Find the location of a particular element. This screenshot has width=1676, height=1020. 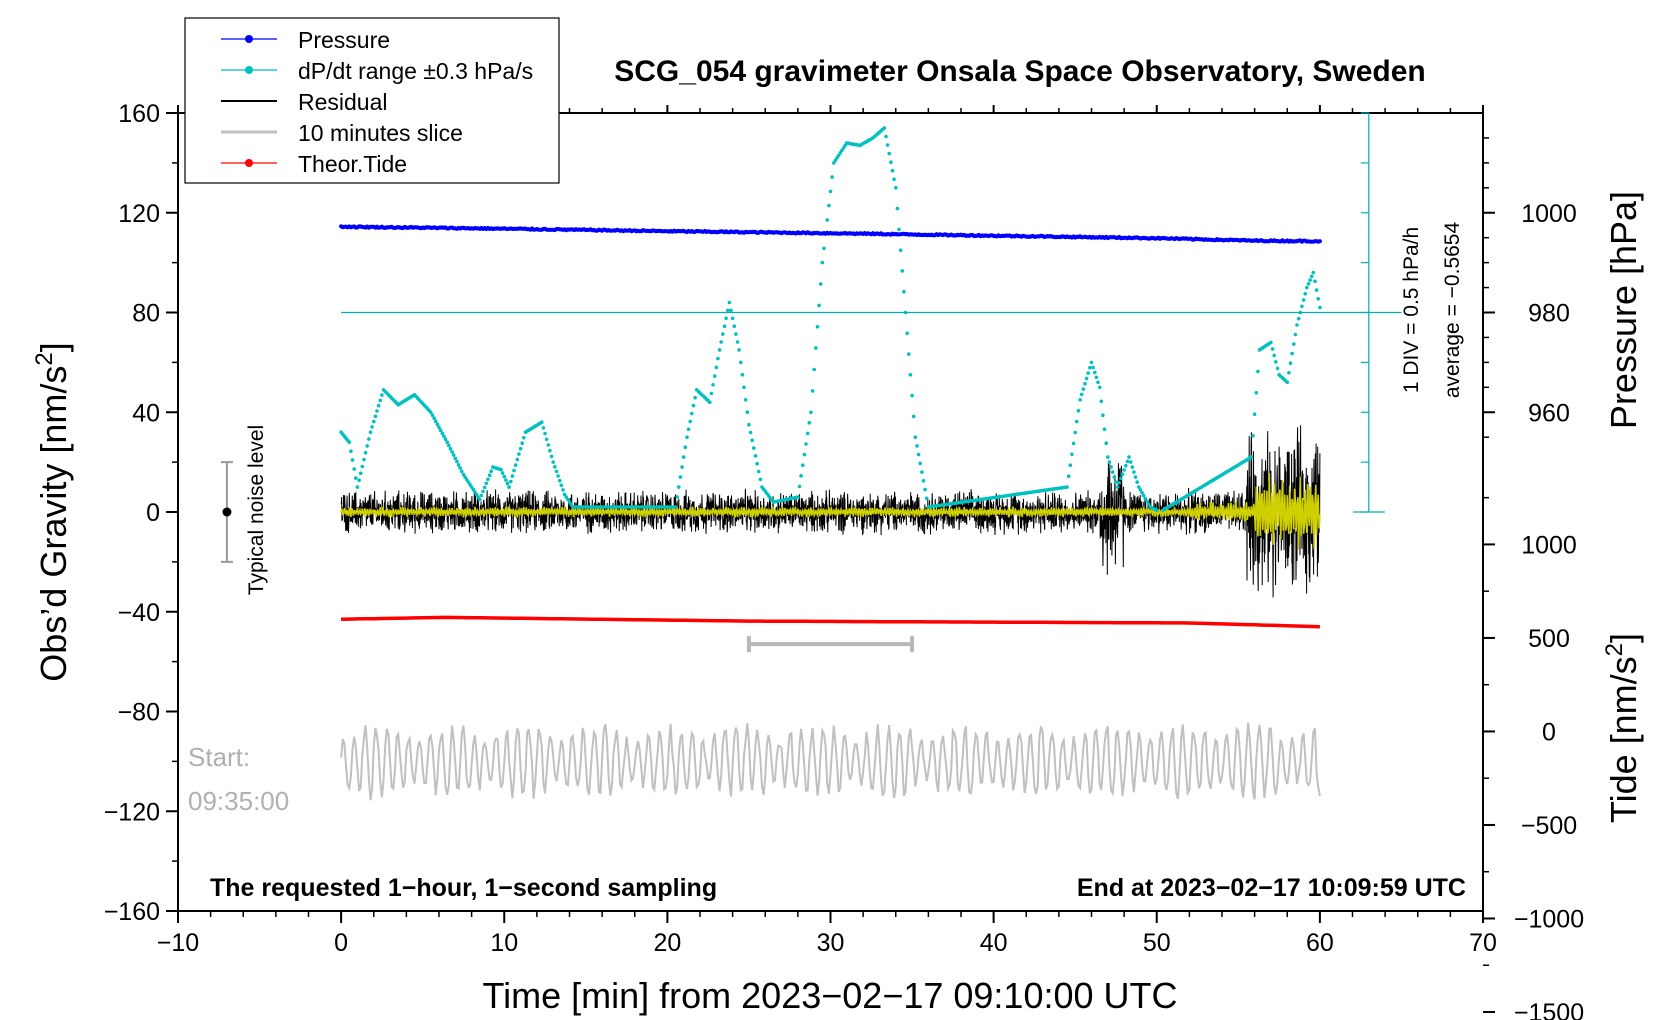

x-tick-label: 30 is located at coordinates (831, 943).